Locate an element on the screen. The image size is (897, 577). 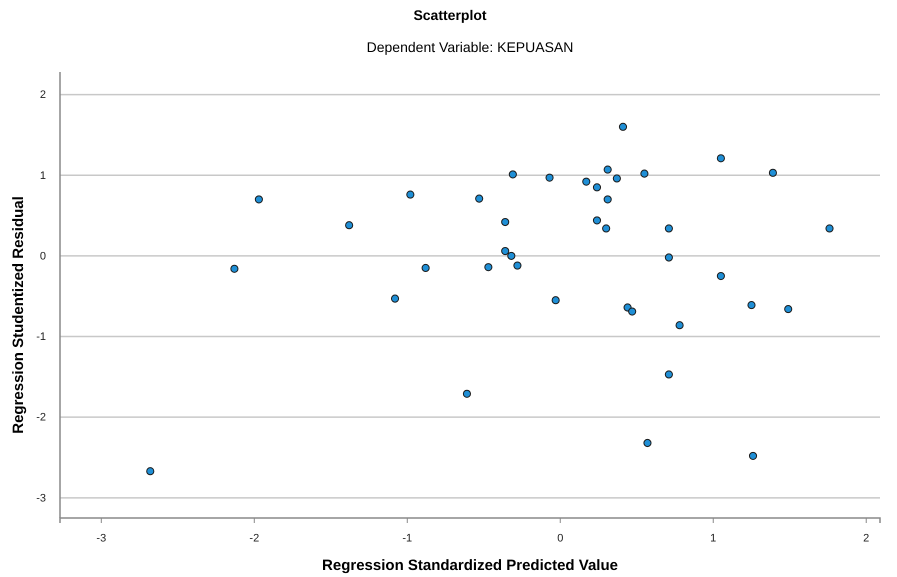
y-tick-label: 2 is located at coordinates (43, 95).